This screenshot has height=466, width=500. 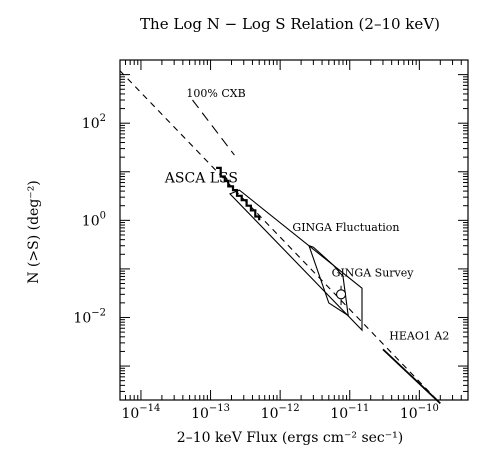 I want to click on y-tick-labels: 10² 10⁰ 10⁻², so click(x=89, y=219).